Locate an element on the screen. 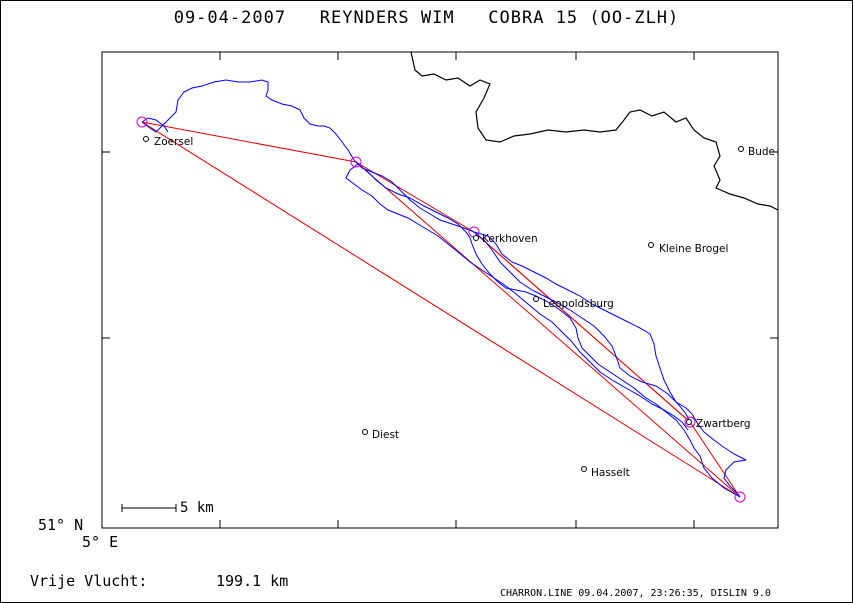 This screenshot has height=603, width=853. place-marker-leopoldsburg is located at coordinates (536, 299).